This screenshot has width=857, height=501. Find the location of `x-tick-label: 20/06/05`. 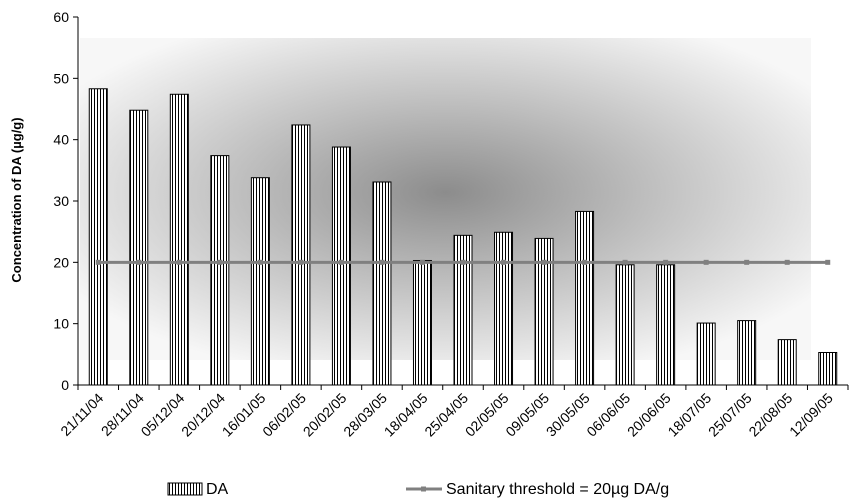

x-tick-label: 20/06/05 is located at coordinates (649, 415).